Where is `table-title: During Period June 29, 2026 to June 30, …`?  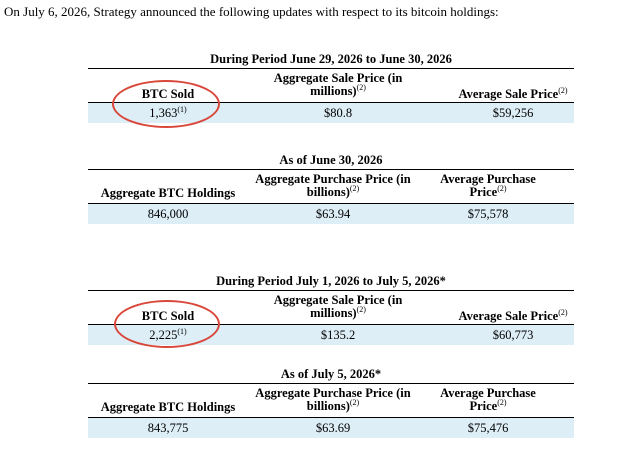 table-title: During Period June 29, 2026 to June 30, … is located at coordinates (331, 59).